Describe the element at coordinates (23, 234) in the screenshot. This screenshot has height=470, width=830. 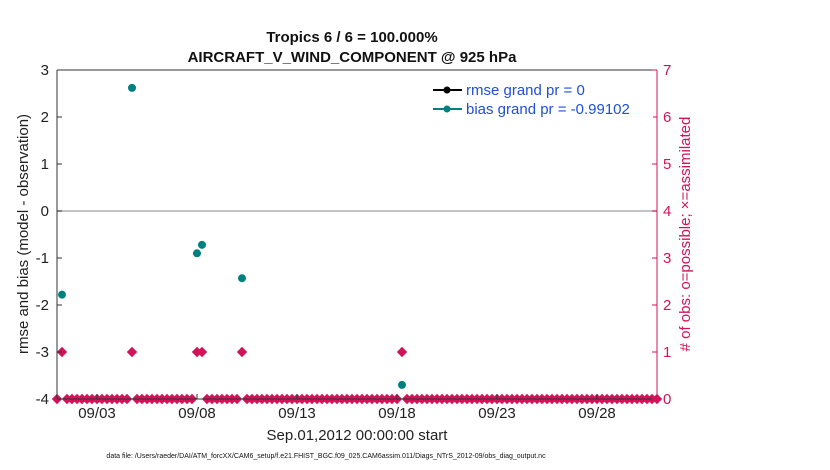
I see `y-axis-label-left: rmse and bias (model - observation)` at that location.